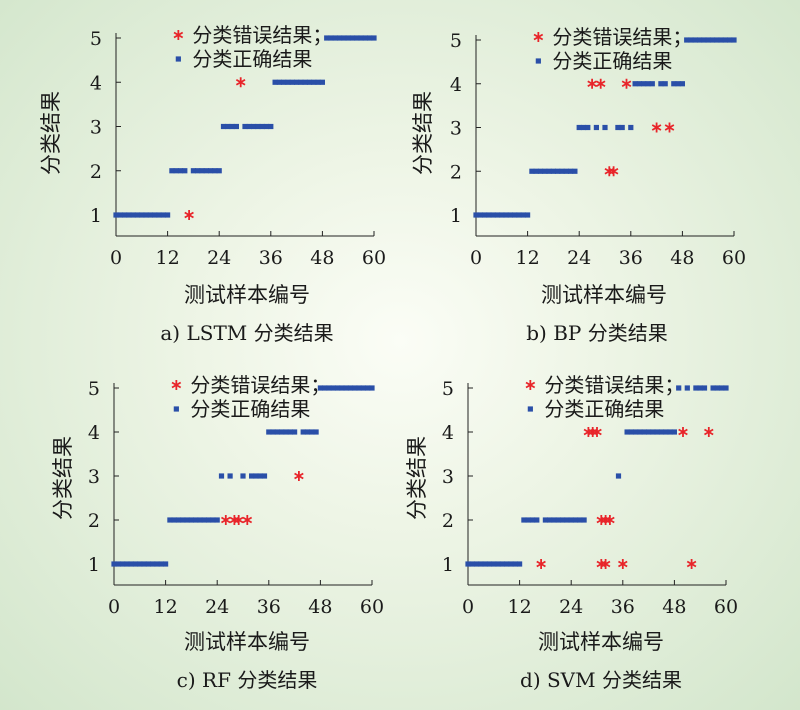  What do you see at coordinates (448, 433) in the screenshot?
I see `chart-3-y-tick-label: 4` at bounding box center [448, 433].